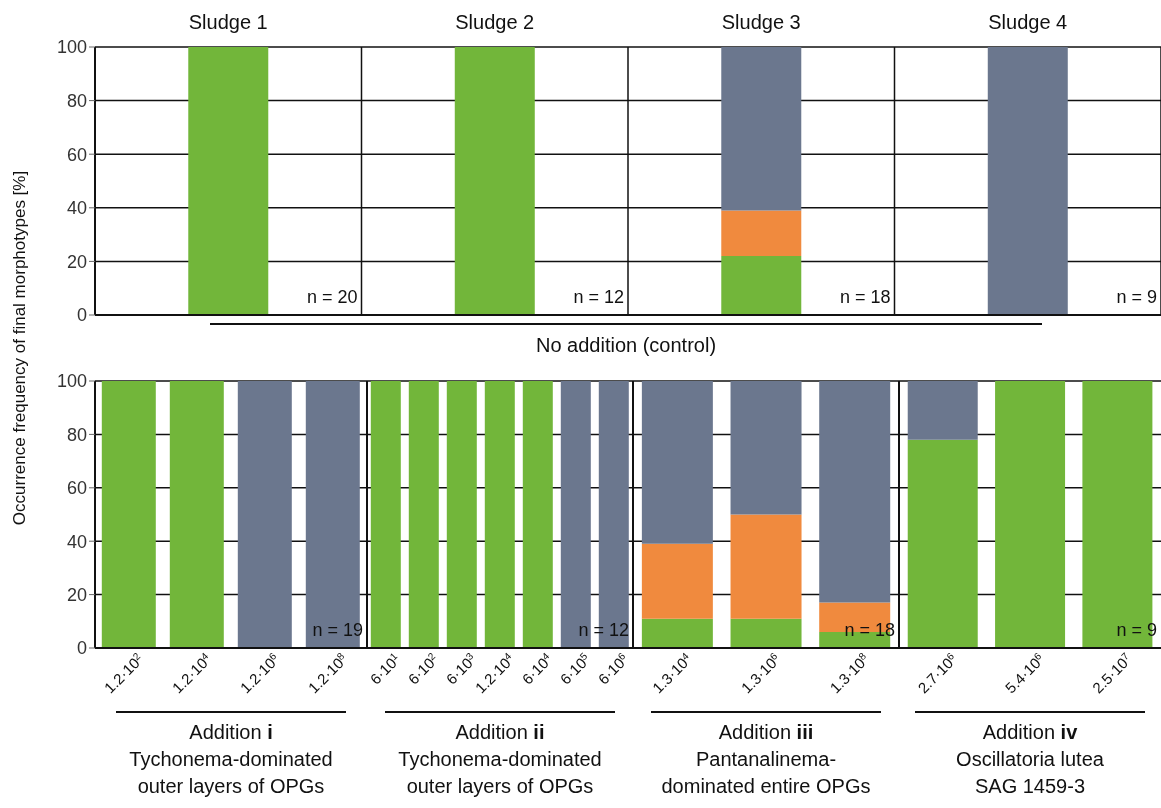  Describe the element at coordinates (20, 348) in the screenshot. I see `y-axis-title: Occurrence frequency of final morphotypes [%]` at that location.